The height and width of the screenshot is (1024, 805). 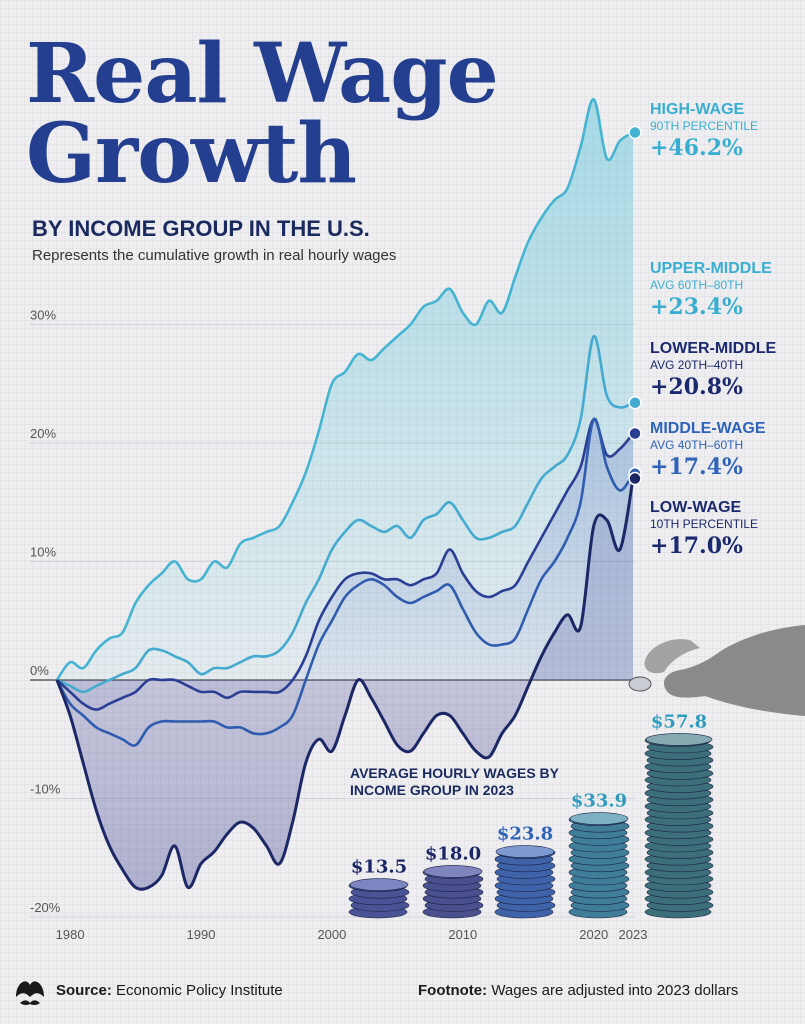 What do you see at coordinates (696, 467) in the screenshot?
I see `label-middle-wage-pct: +17.4%` at bounding box center [696, 467].